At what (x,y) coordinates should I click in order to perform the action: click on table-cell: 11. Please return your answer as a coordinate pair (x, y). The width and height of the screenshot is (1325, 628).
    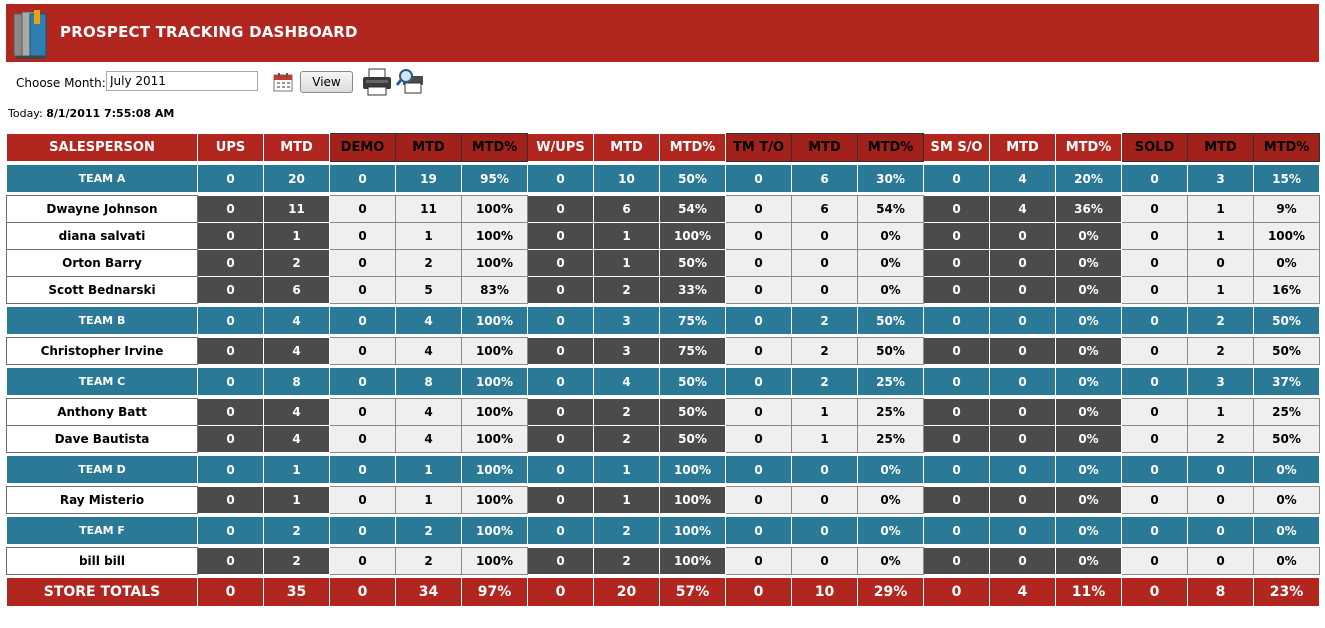
    Looking at the image, I should click on (428, 209).